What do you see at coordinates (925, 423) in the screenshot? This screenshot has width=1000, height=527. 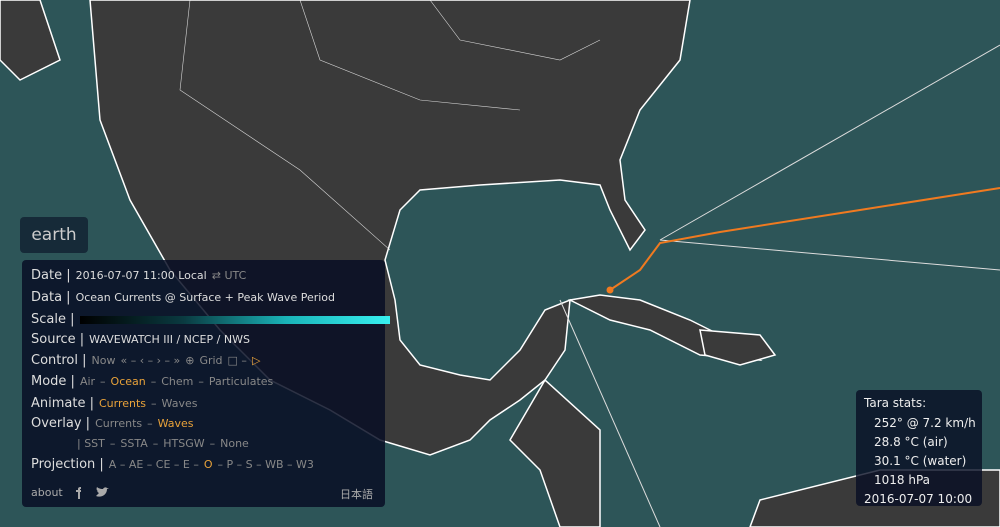 I see `stats-line: 252° @ 7.2 km/h` at bounding box center [925, 423].